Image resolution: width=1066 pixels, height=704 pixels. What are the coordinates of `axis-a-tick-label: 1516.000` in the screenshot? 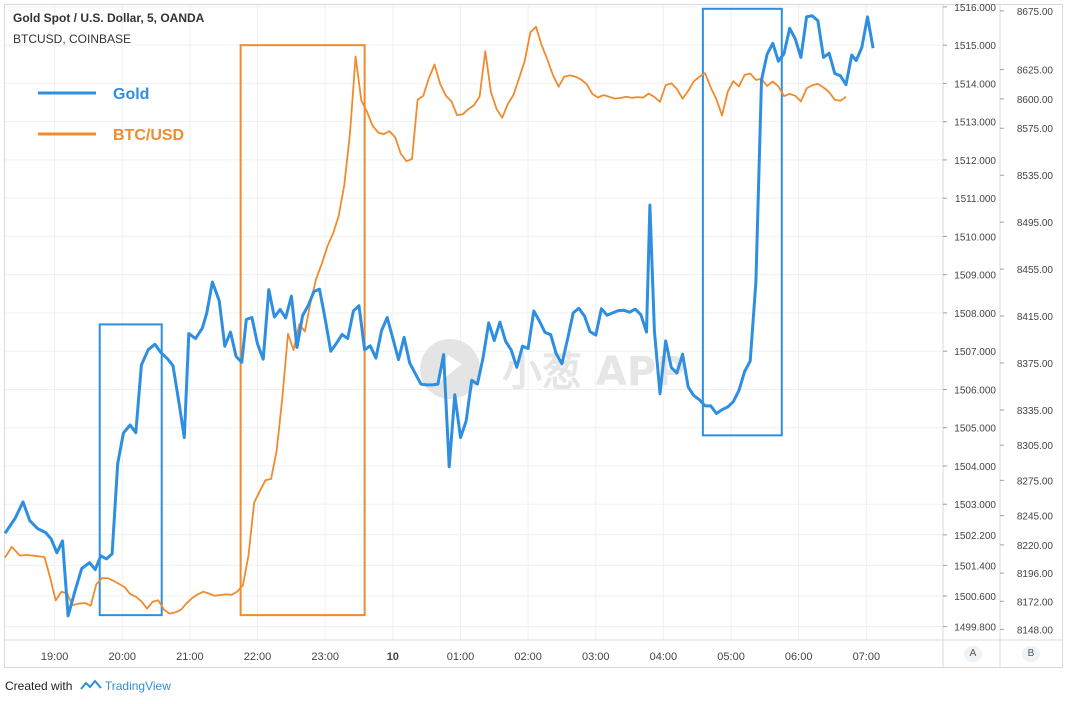 It's located at (975, 8).